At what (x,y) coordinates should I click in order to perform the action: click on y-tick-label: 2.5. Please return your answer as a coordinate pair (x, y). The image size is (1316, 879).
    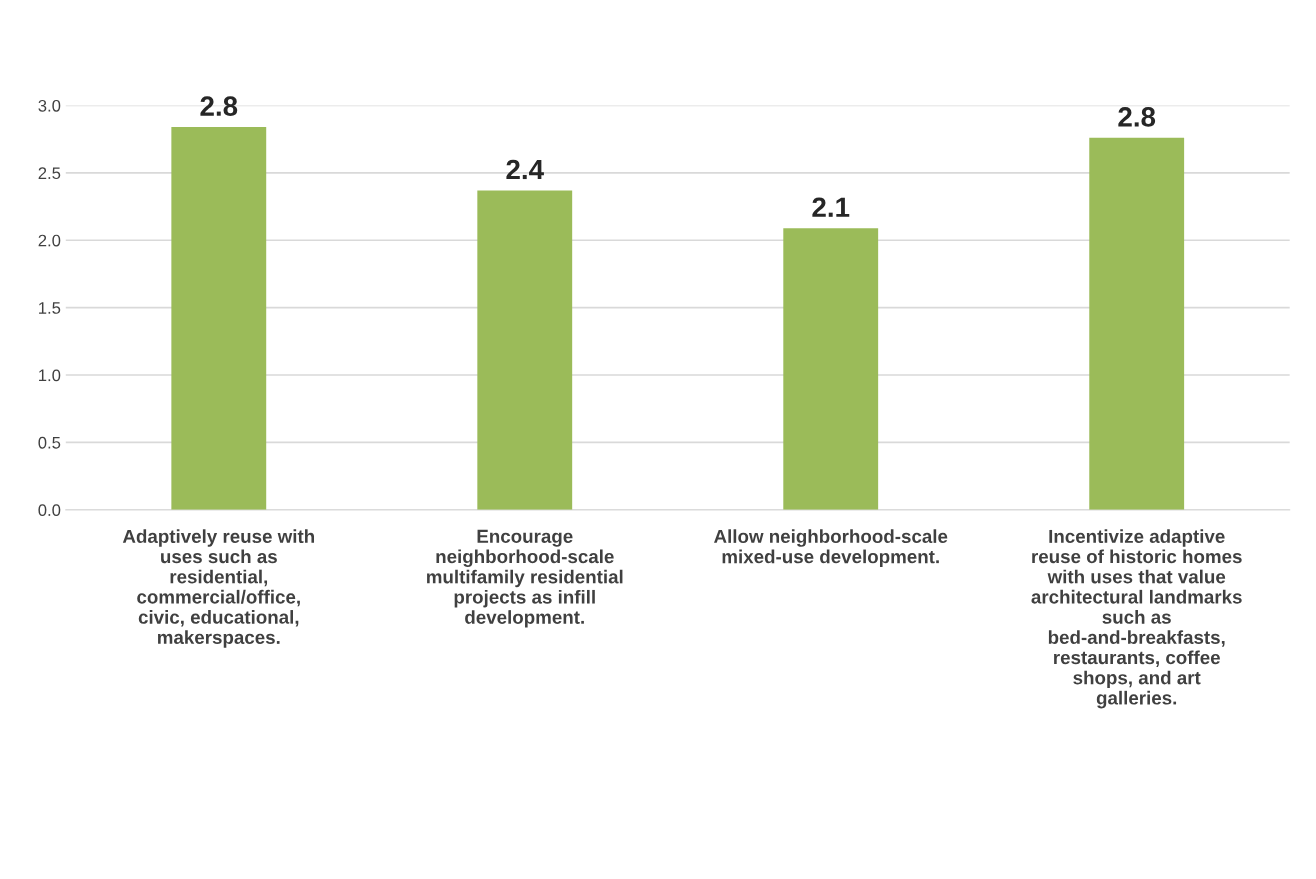
    Looking at the image, I should click on (49, 173).